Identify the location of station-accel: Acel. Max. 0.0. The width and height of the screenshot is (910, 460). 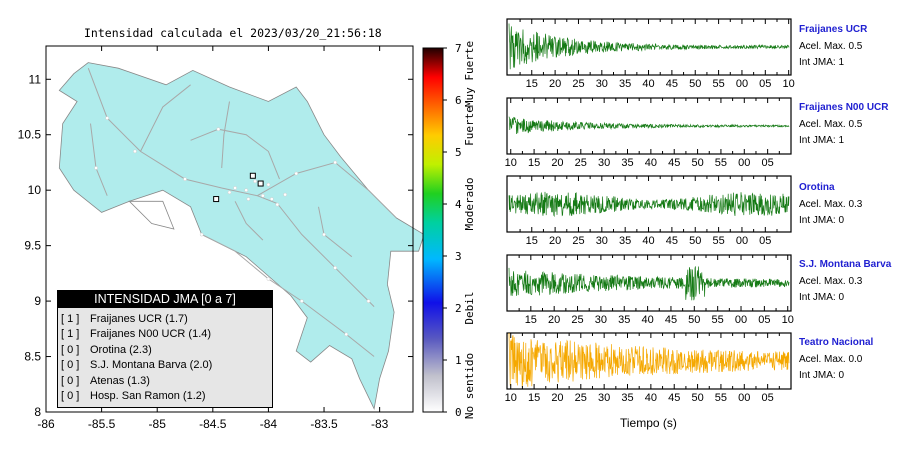
(831, 359).